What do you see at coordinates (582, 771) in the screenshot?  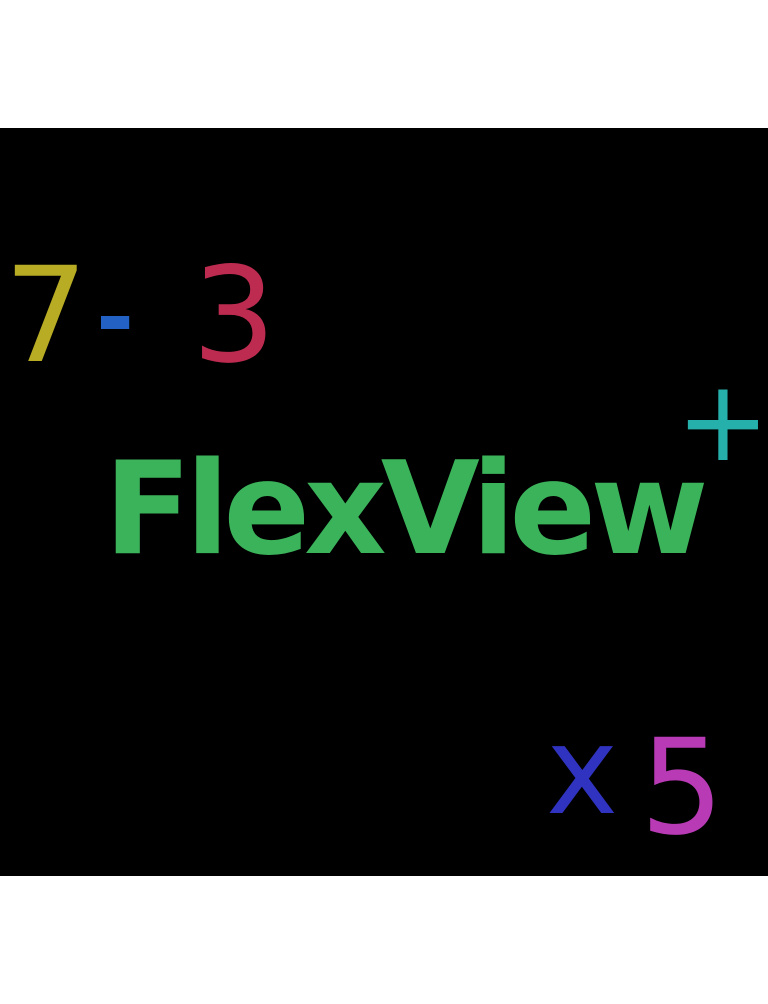 I see `multiply-sign: x` at bounding box center [582, 771].